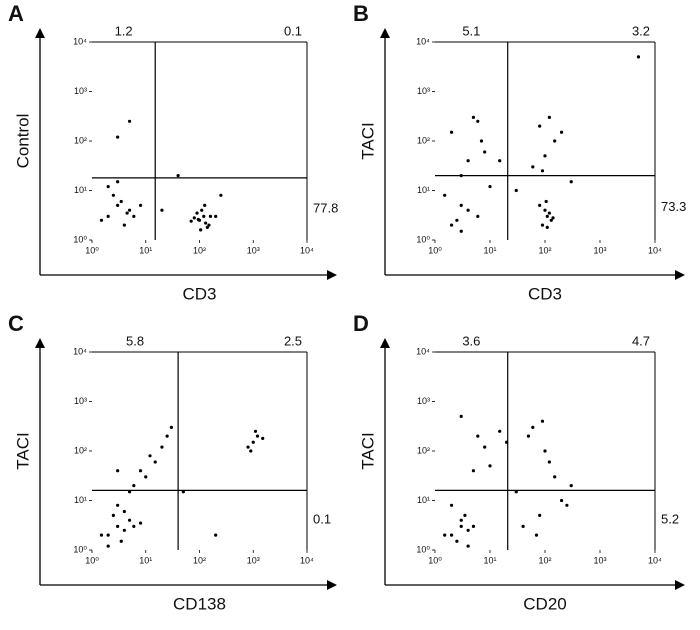 This screenshot has height=630, width=700. Describe the element at coordinates (92, 560) in the screenshot. I see `x-tick-label: 10⁰` at that location.